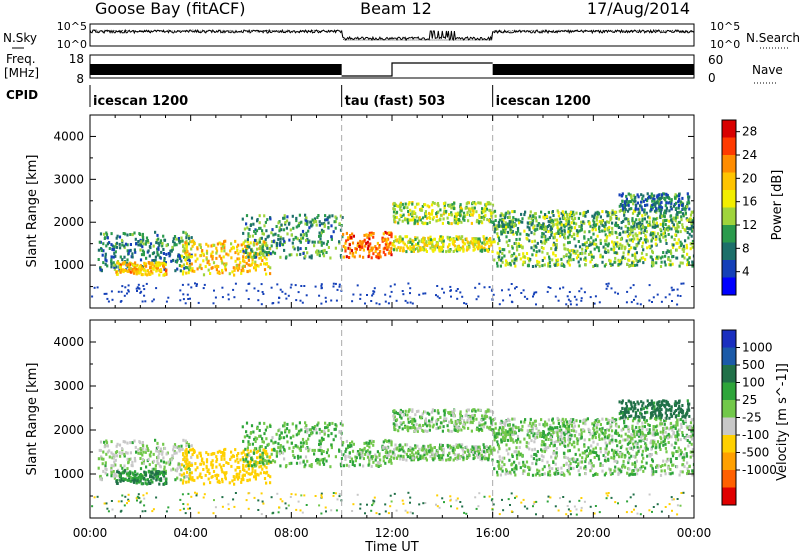  Describe the element at coordinates (21, 59) in the screenshot. I see `freq-label: Freq.` at that location.